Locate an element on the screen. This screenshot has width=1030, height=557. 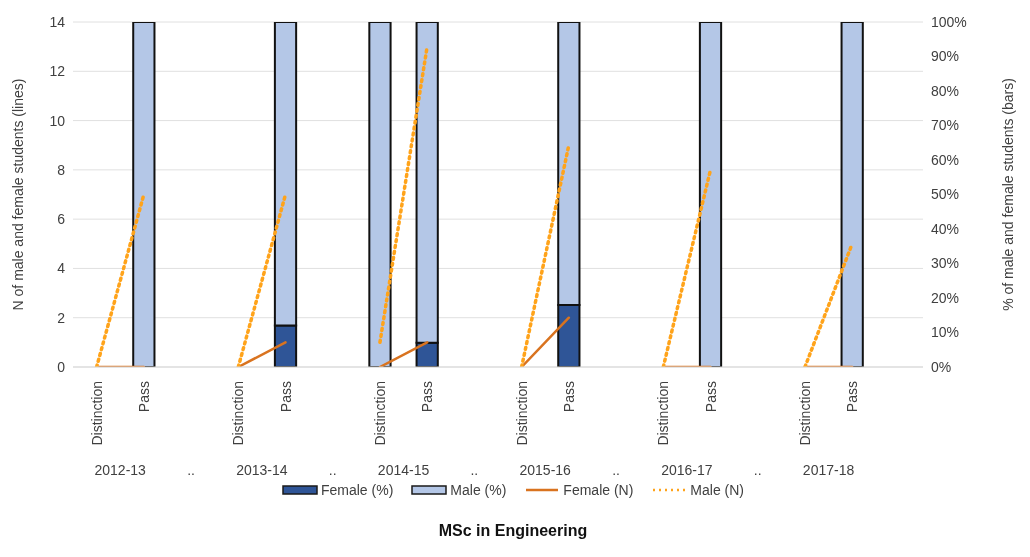
y2-tick-label: 50% is located at coordinates (945, 194).